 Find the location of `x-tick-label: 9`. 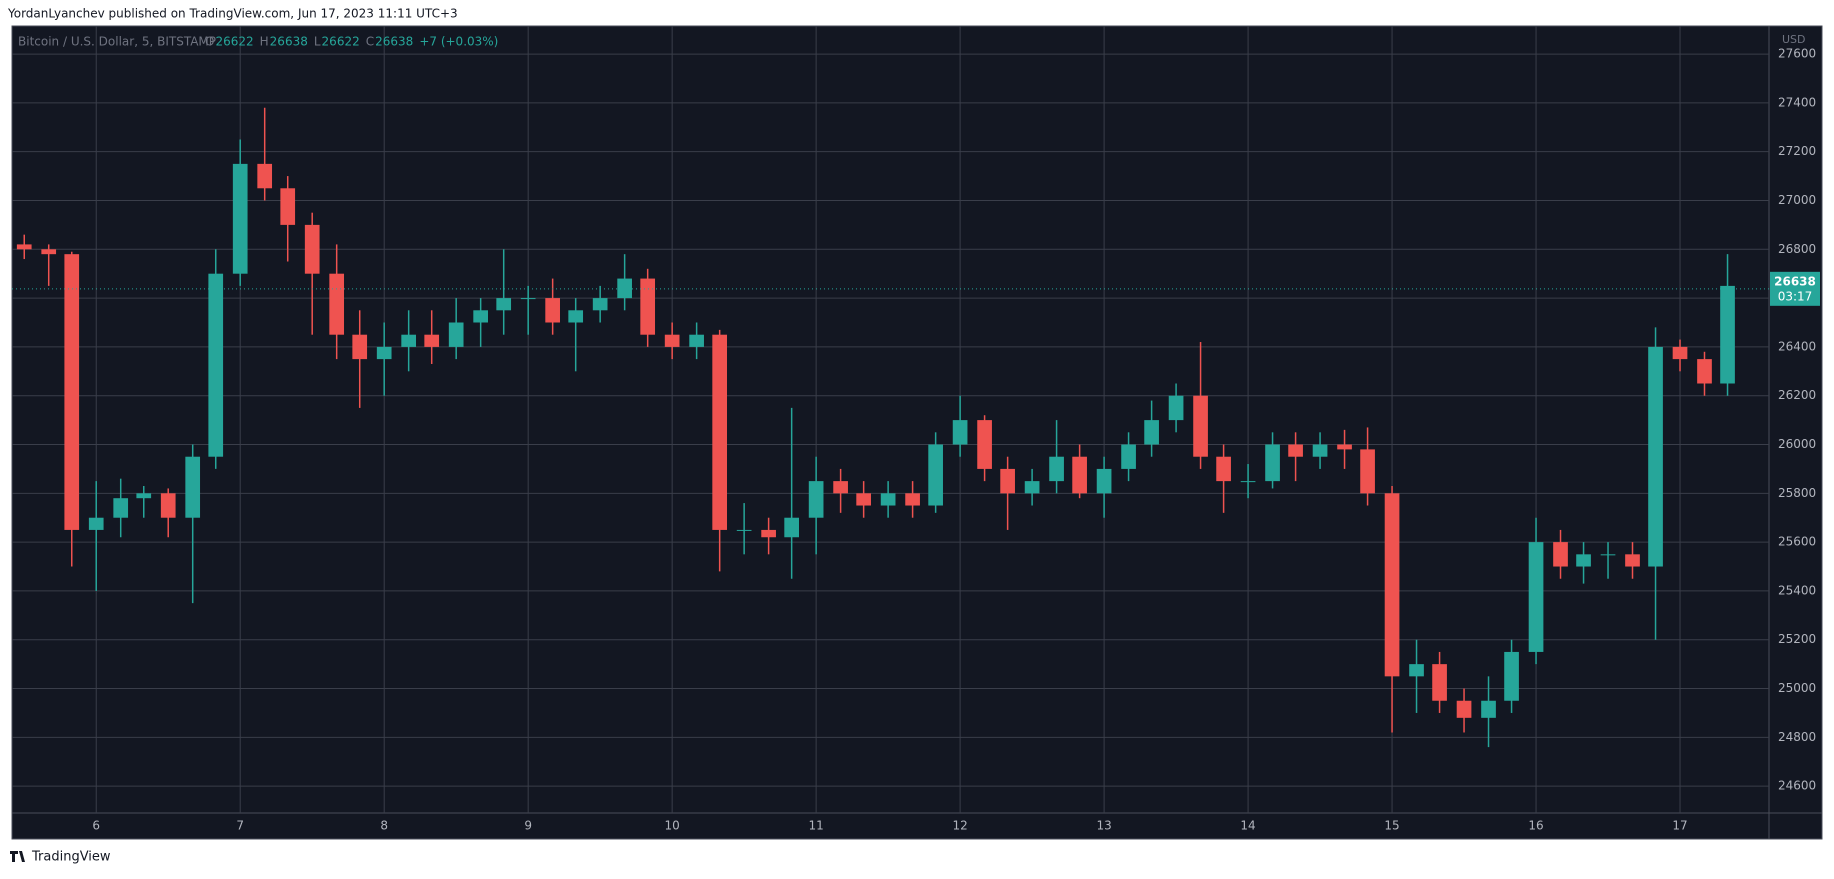

x-tick-label: 9 is located at coordinates (528, 826).